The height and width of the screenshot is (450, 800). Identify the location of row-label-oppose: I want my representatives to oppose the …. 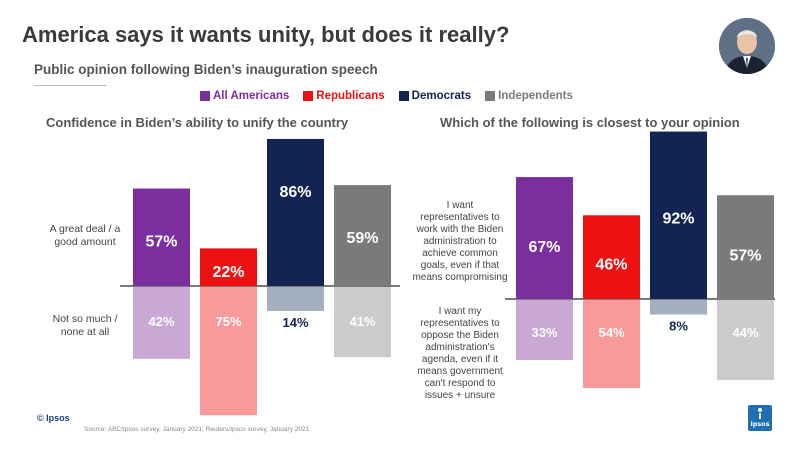
(460, 353).